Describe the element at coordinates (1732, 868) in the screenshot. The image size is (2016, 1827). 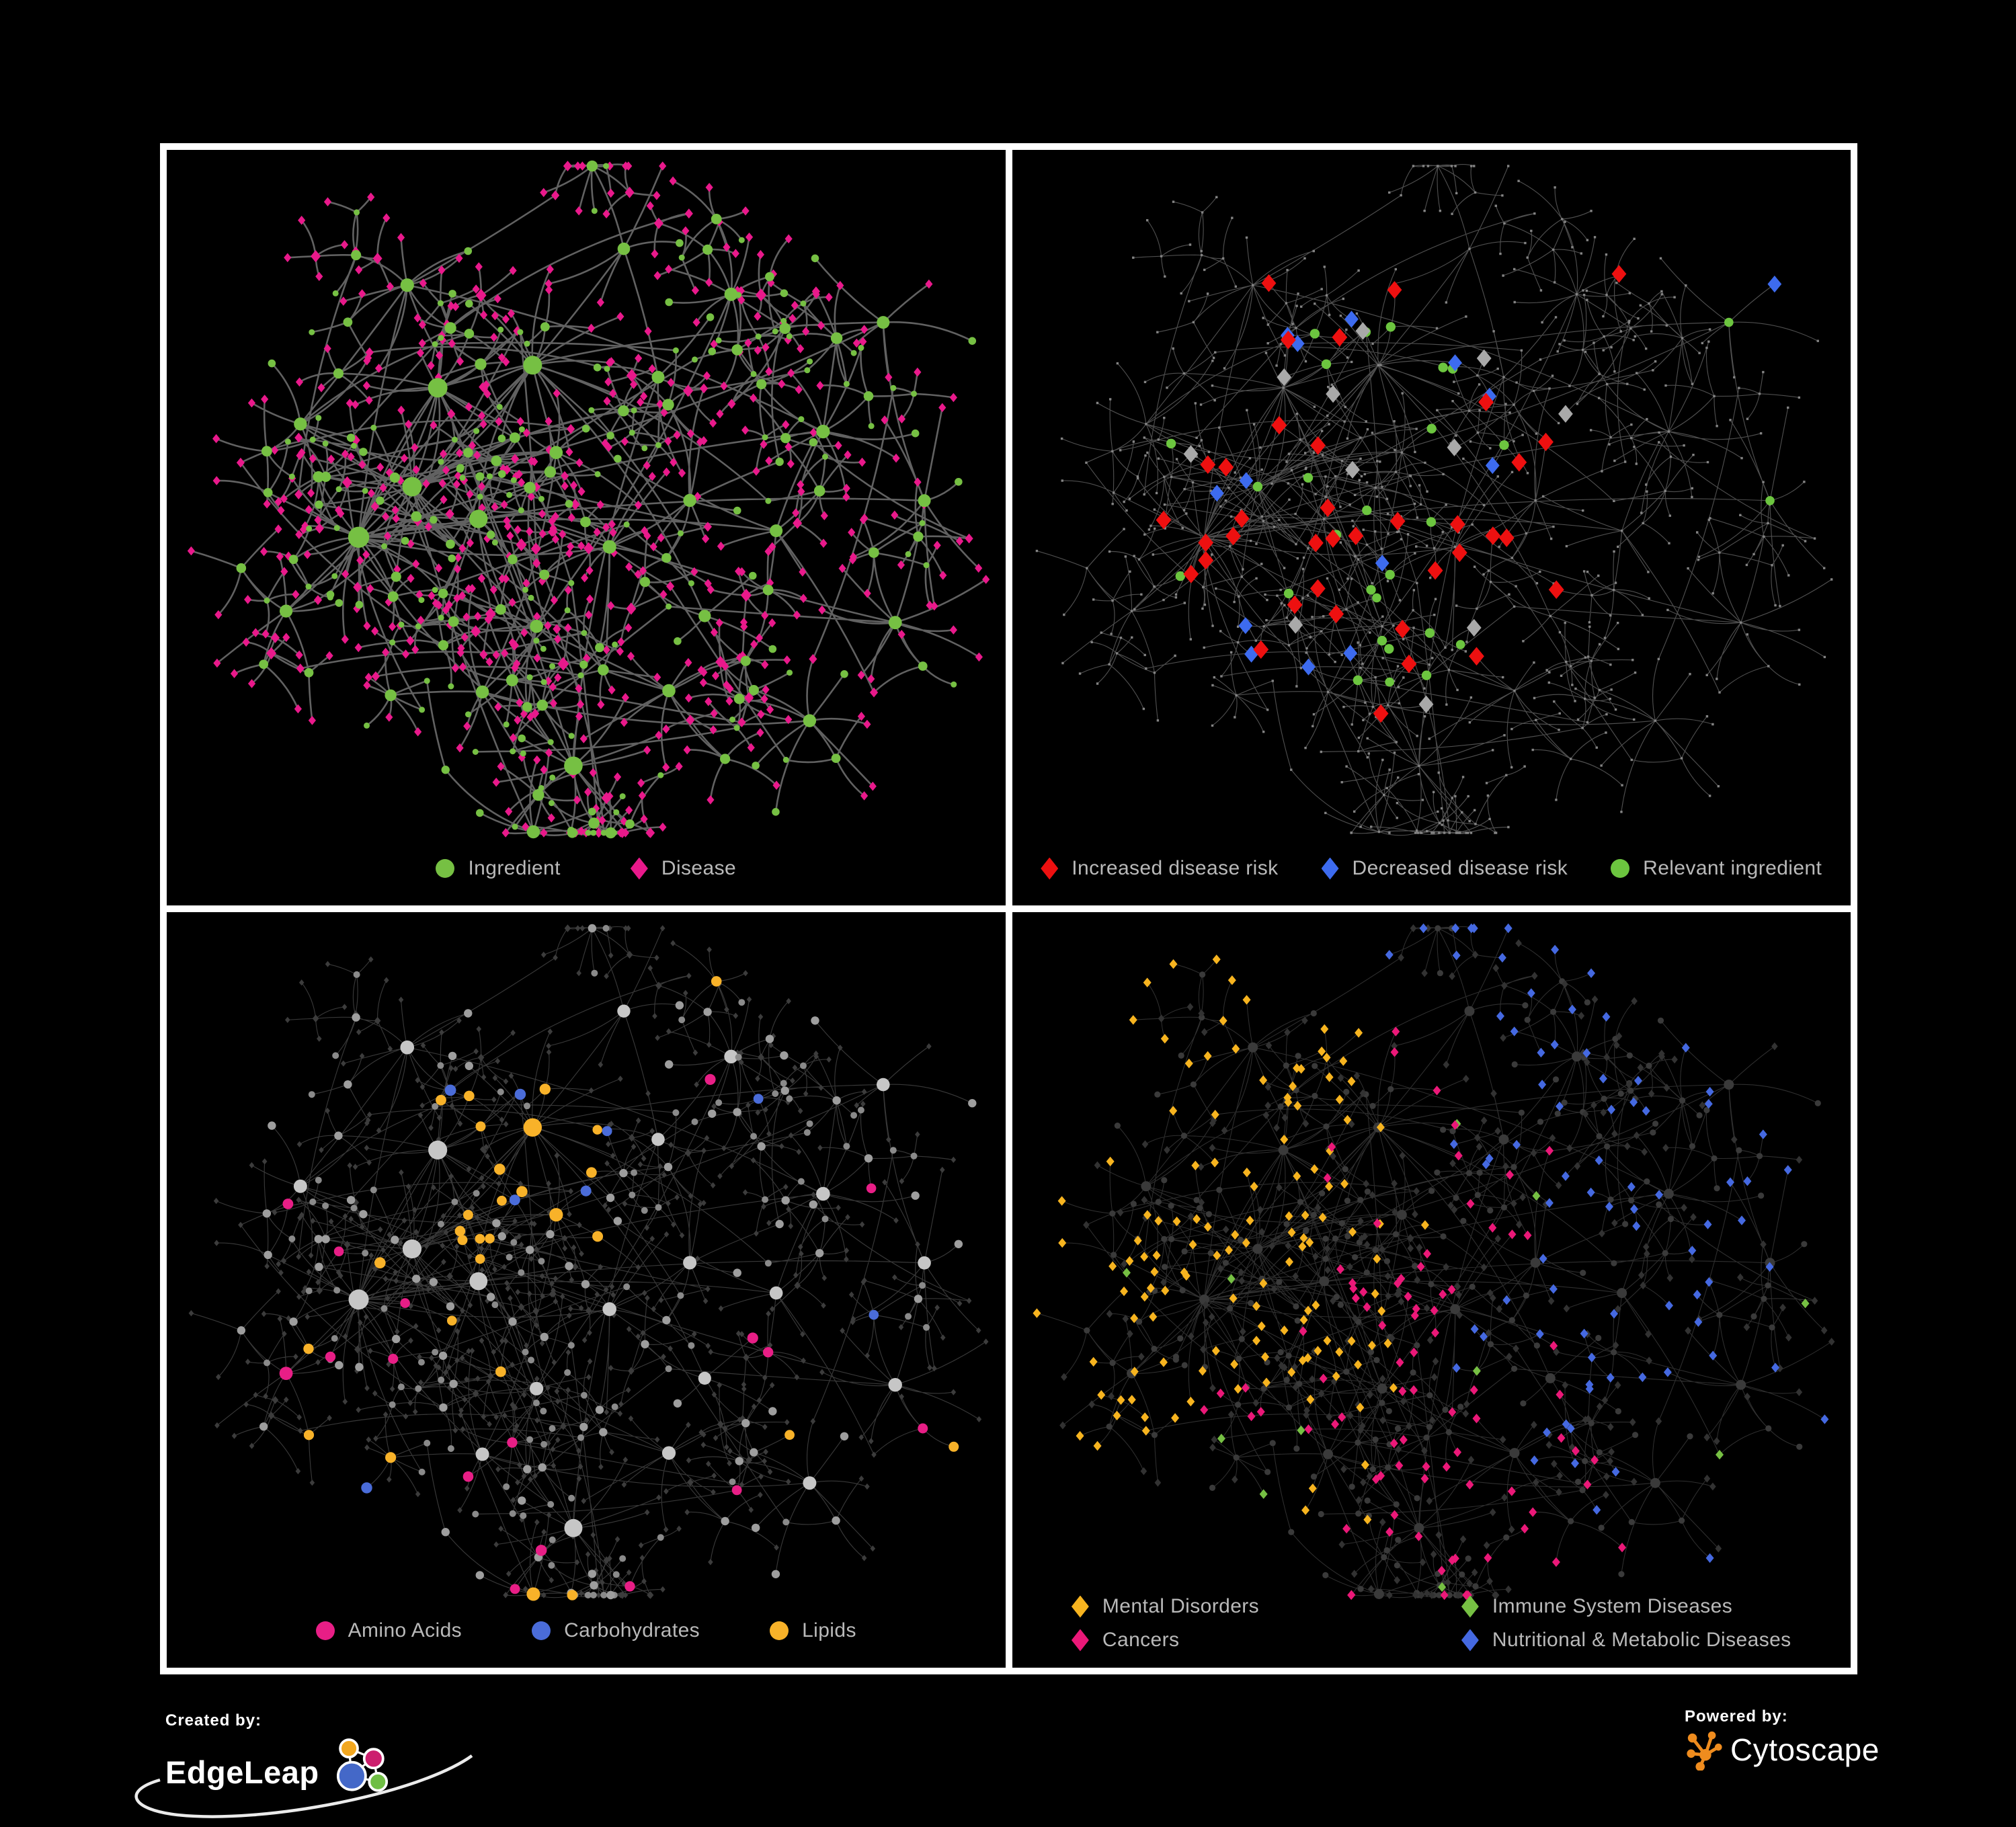
I see `legend-label: Relevant ingredient` at that location.